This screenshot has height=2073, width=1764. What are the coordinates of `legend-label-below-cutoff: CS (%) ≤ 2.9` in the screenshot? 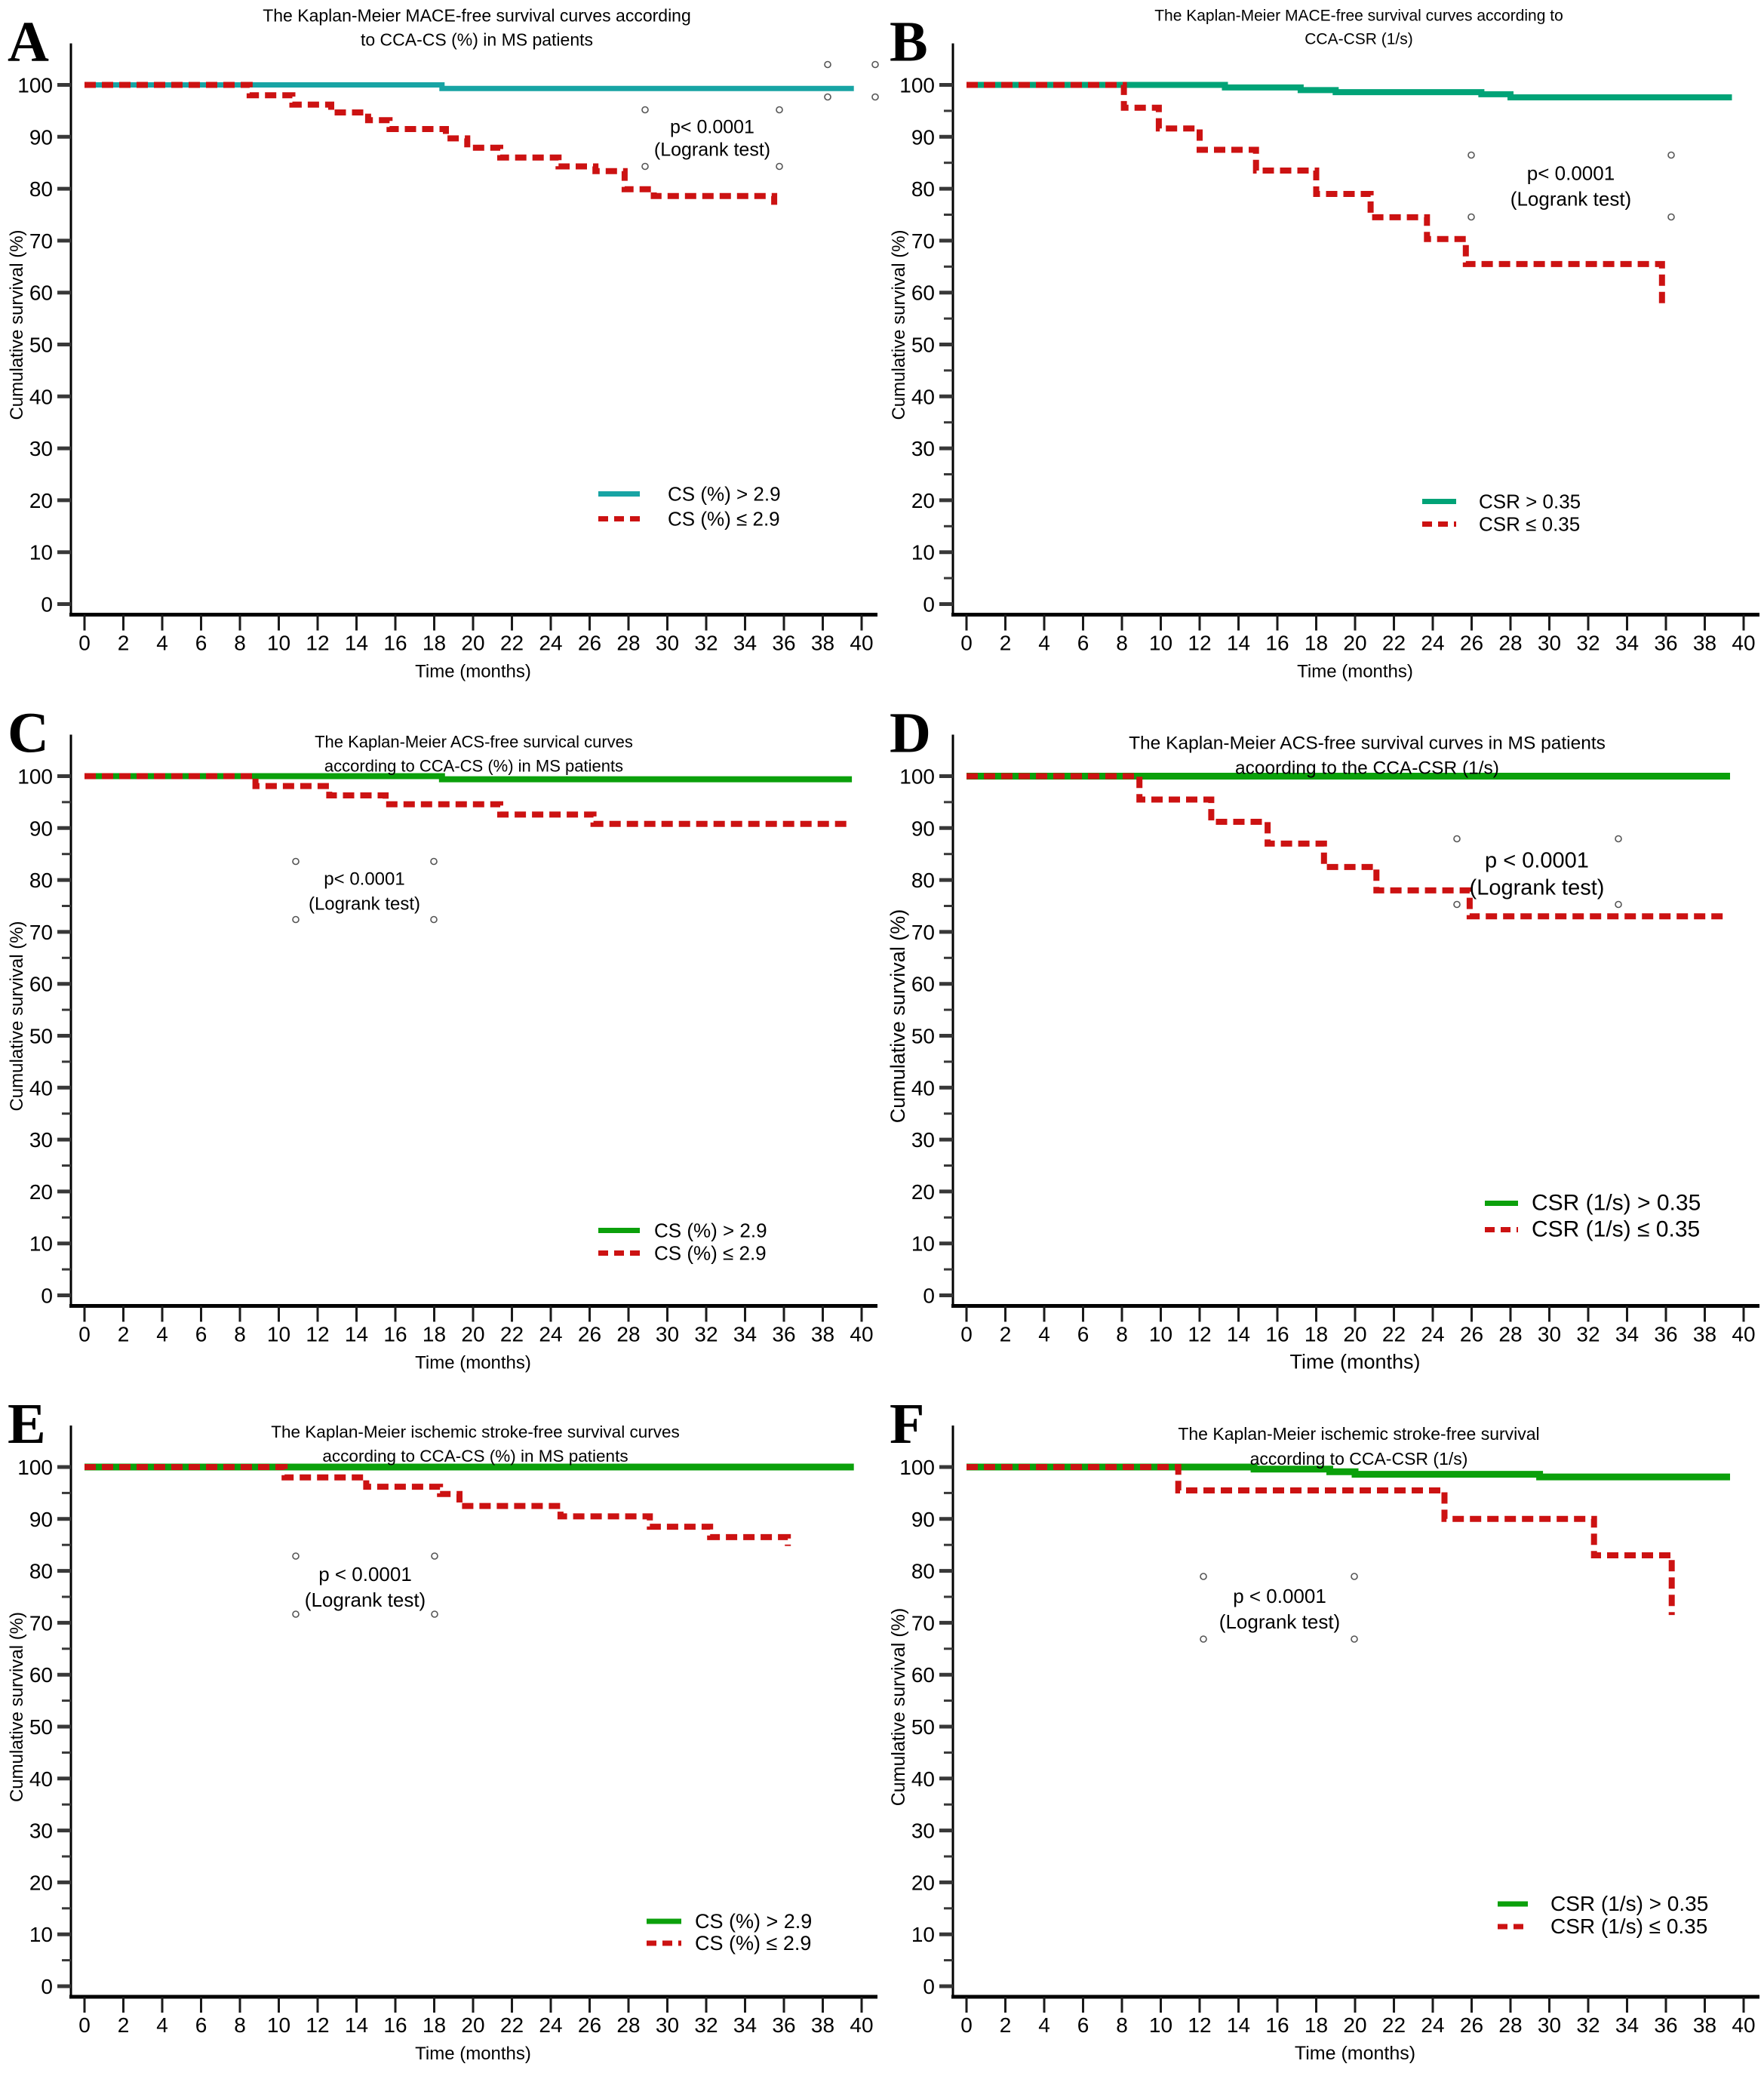 It's located at (710, 1253).